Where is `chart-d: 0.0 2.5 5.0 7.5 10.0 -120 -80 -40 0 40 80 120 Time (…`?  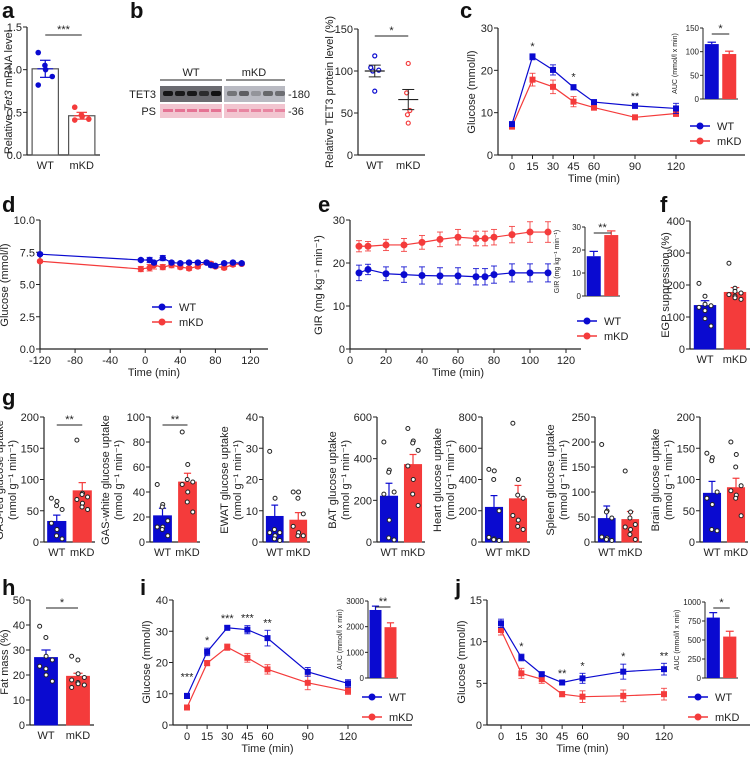
chart-d: 0.0 2.5 5.0 7.5 10.0 -120 -80 -40 0 40 80 120 Time (… is located at coordinates (134, 285).